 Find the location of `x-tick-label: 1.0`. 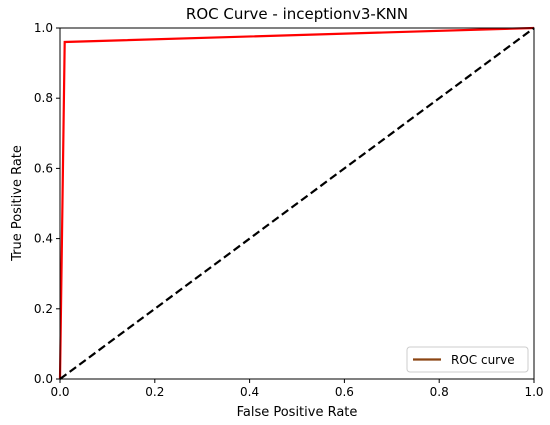

x-tick-label: 1.0 is located at coordinates (533, 392).